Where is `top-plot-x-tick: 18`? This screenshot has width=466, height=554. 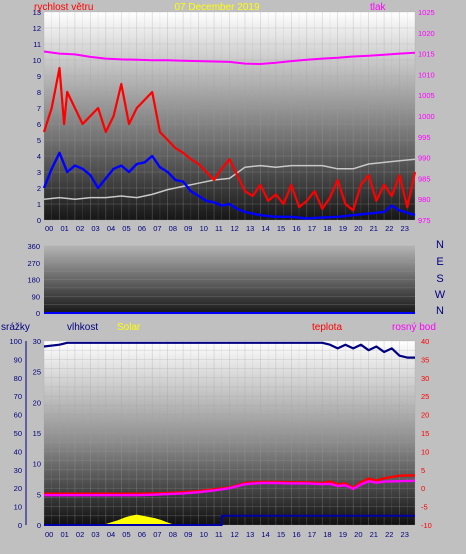 top-plot-x-tick: 18 is located at coordinates (327, 228).